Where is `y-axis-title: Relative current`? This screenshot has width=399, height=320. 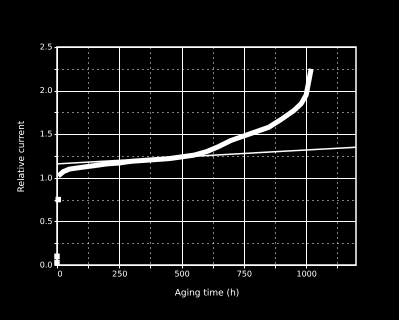 y-axis-title: Relative current is located at coordinates (21, 156).